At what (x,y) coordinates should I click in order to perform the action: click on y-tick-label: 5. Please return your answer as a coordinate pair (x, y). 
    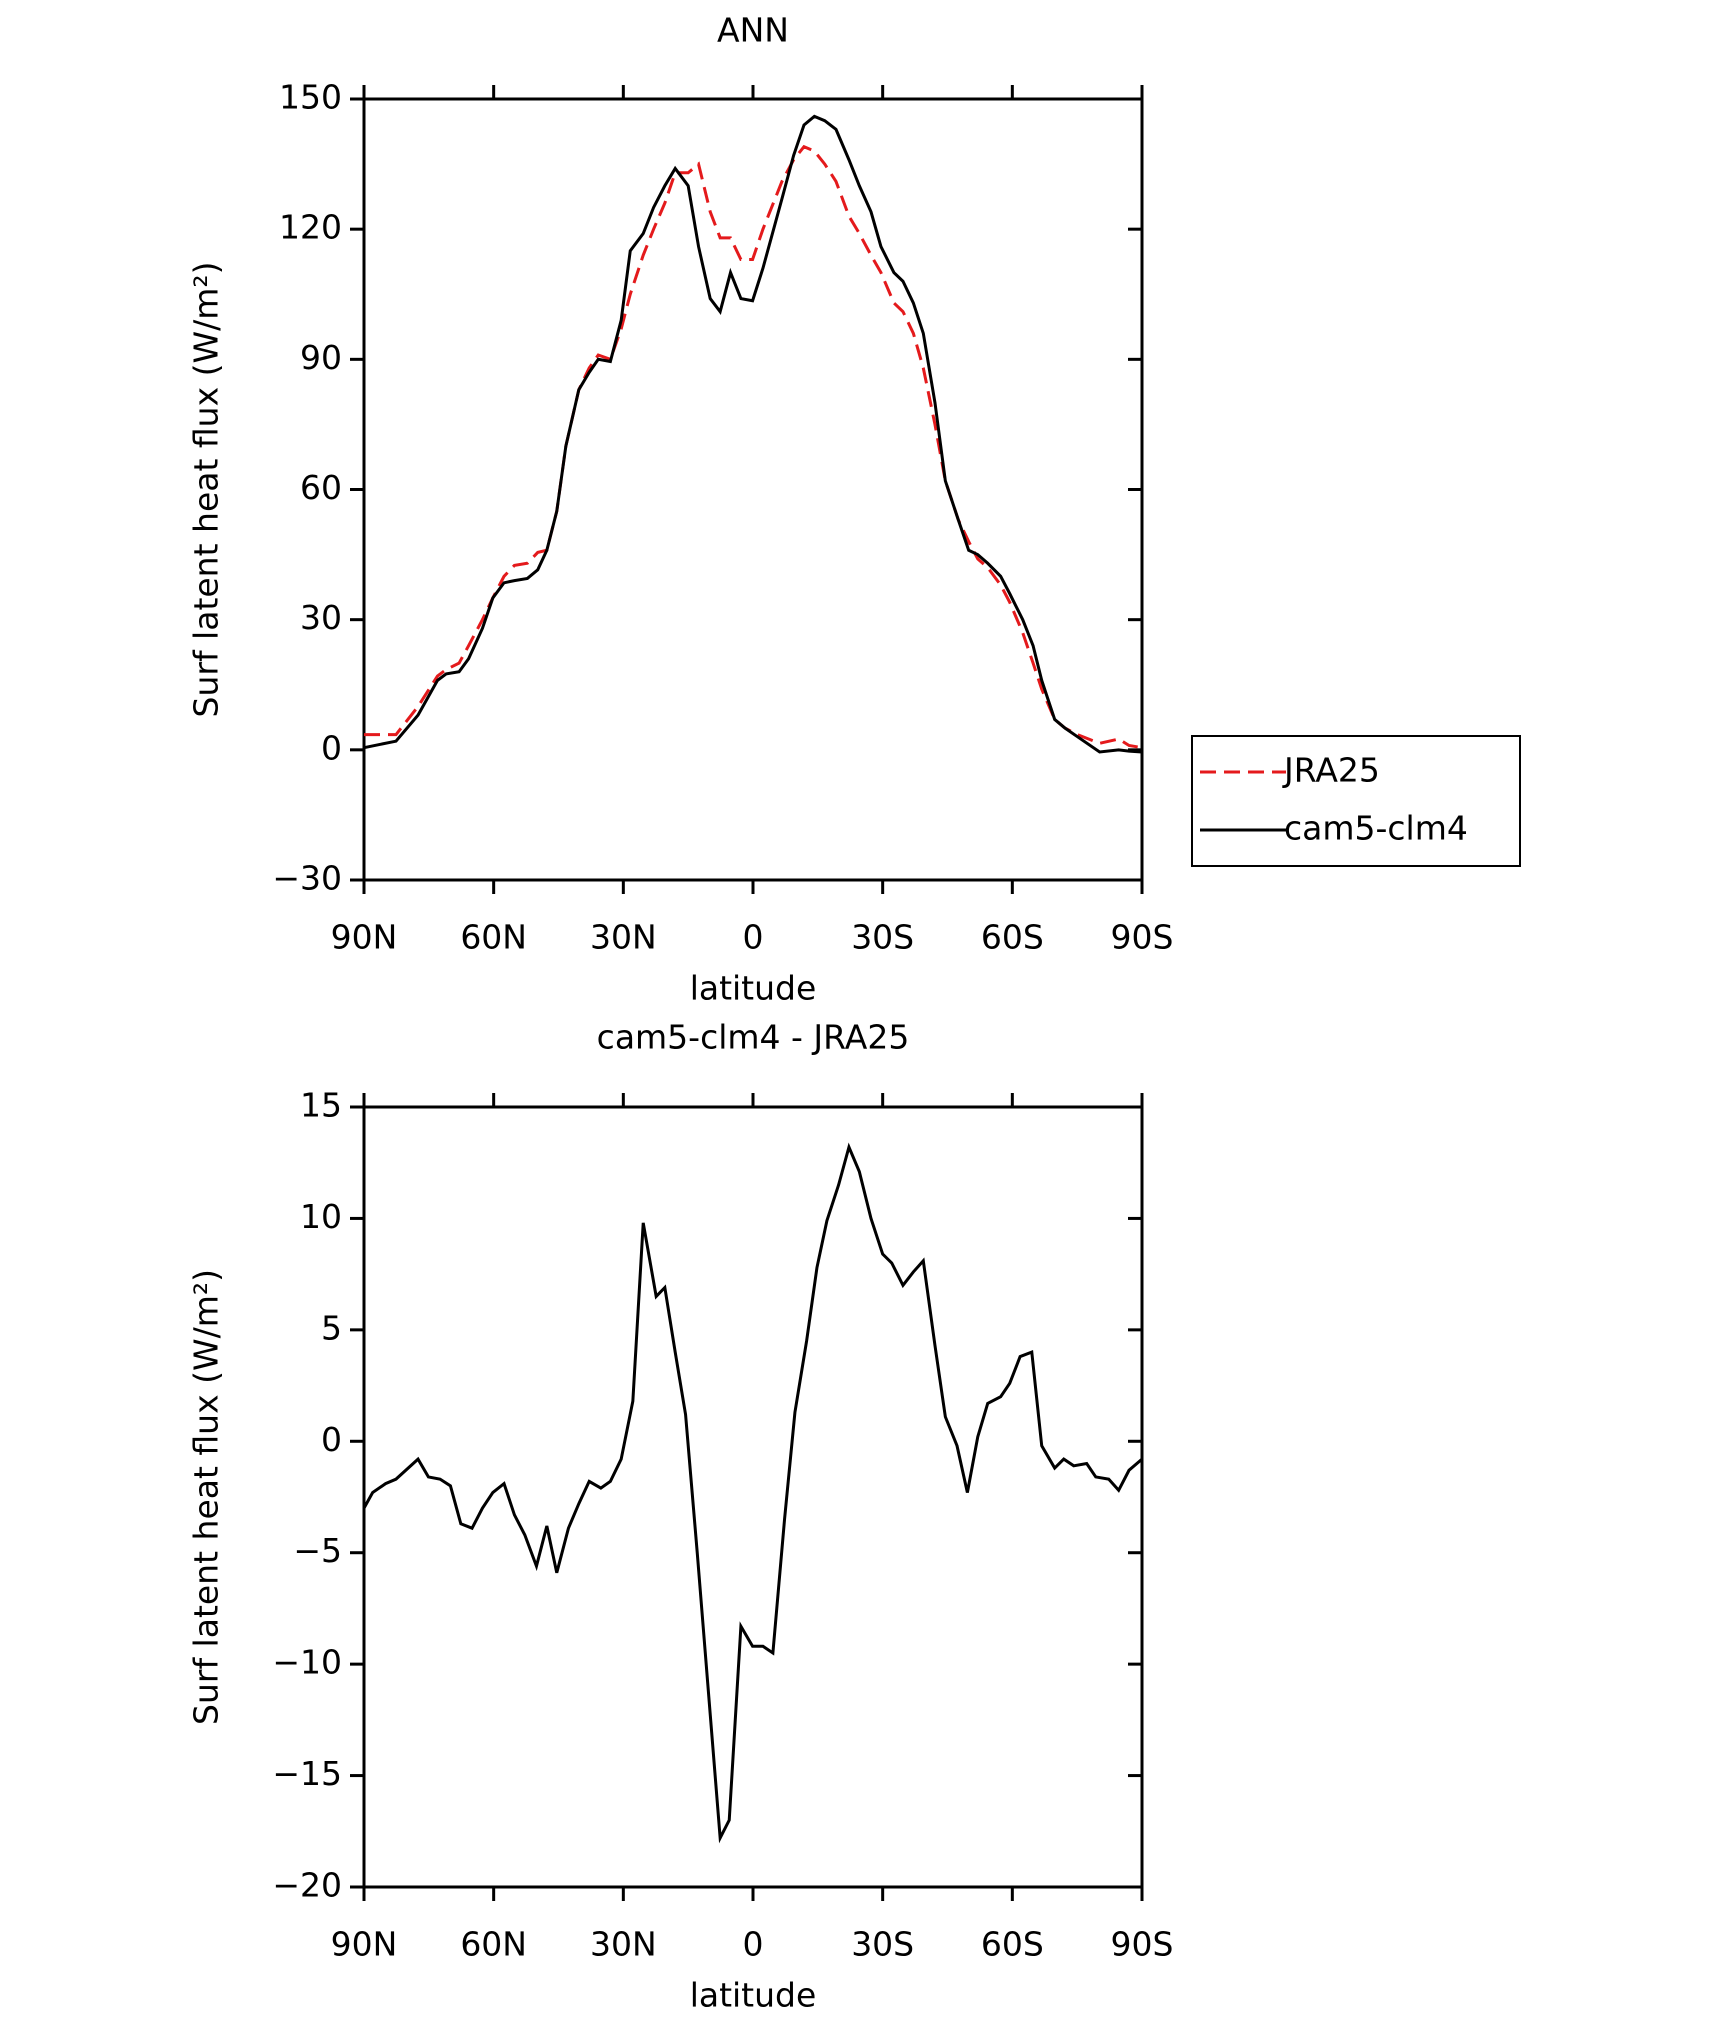
    Looking at the image, I should click on (331, 1327).